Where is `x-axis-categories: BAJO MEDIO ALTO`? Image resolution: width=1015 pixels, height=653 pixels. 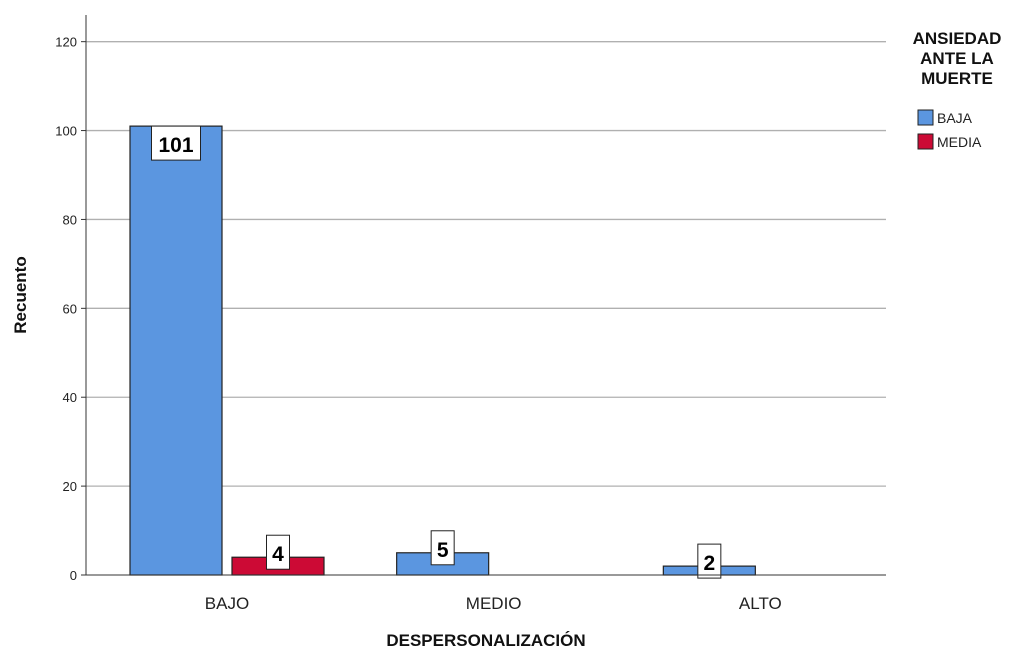
x-axis-categories: BAJO MEDIO ALTO is located at coordinates (493, 603).